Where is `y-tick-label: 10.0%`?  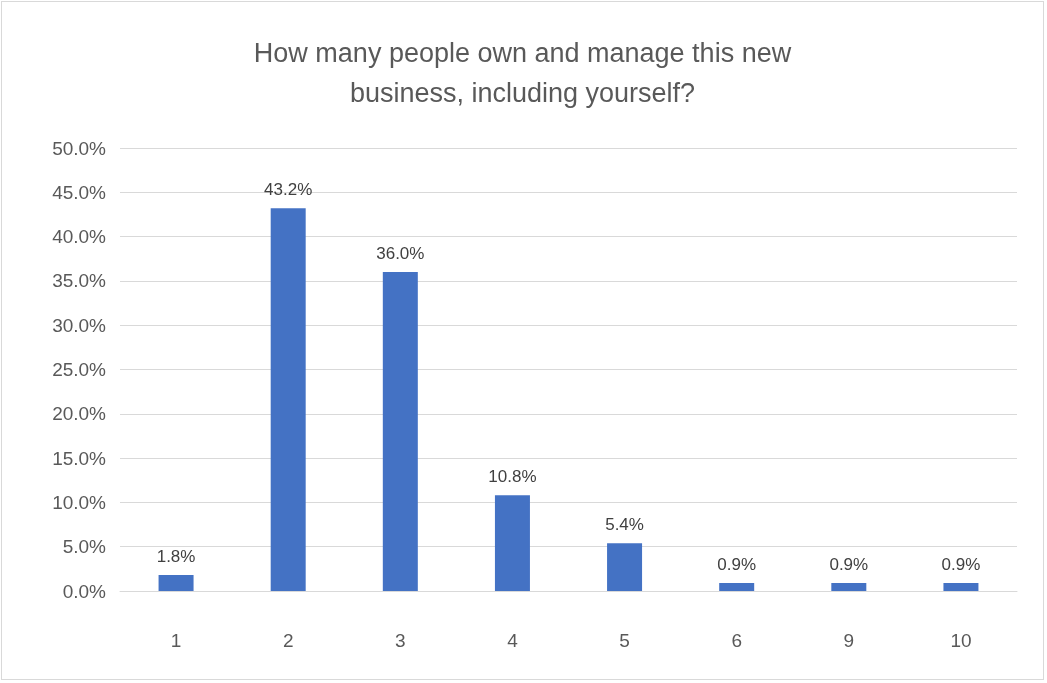 y-tick-label: 10.0% is located at coordinates (79, 502).